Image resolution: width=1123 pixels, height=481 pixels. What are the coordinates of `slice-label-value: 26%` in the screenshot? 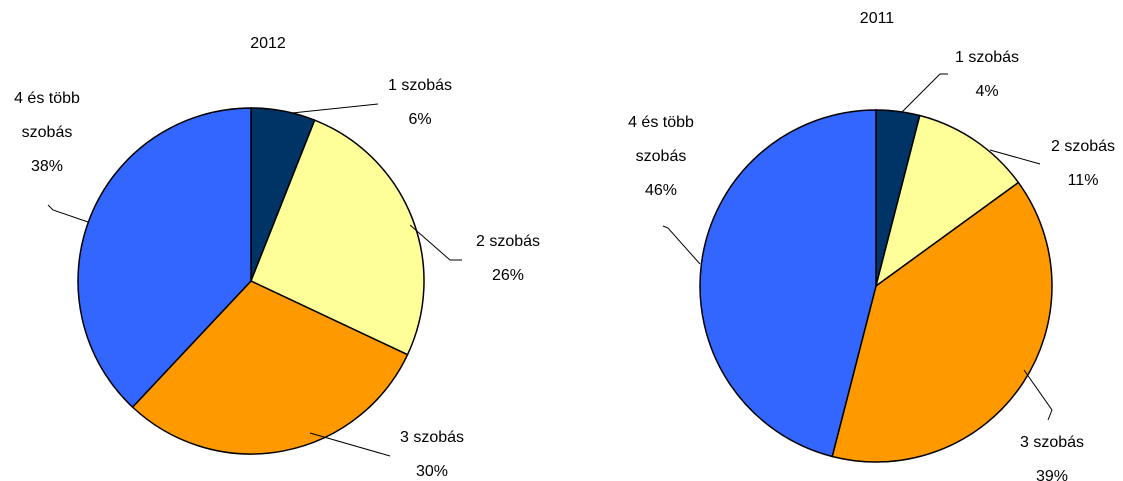 It's located at (508, 275).